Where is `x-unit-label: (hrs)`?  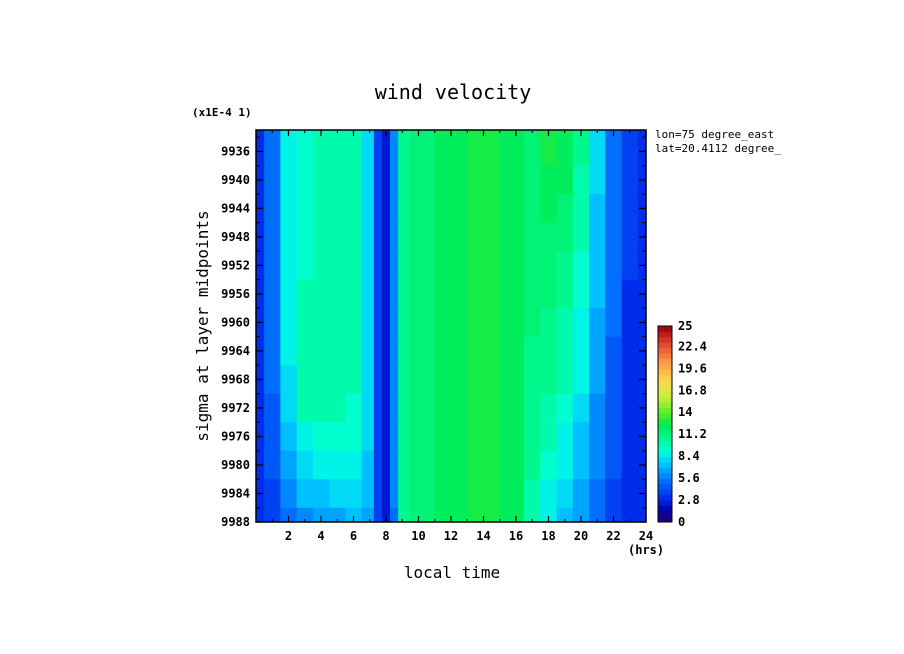 x-unit-label: (hrs) is located at coordinates (646, 550).